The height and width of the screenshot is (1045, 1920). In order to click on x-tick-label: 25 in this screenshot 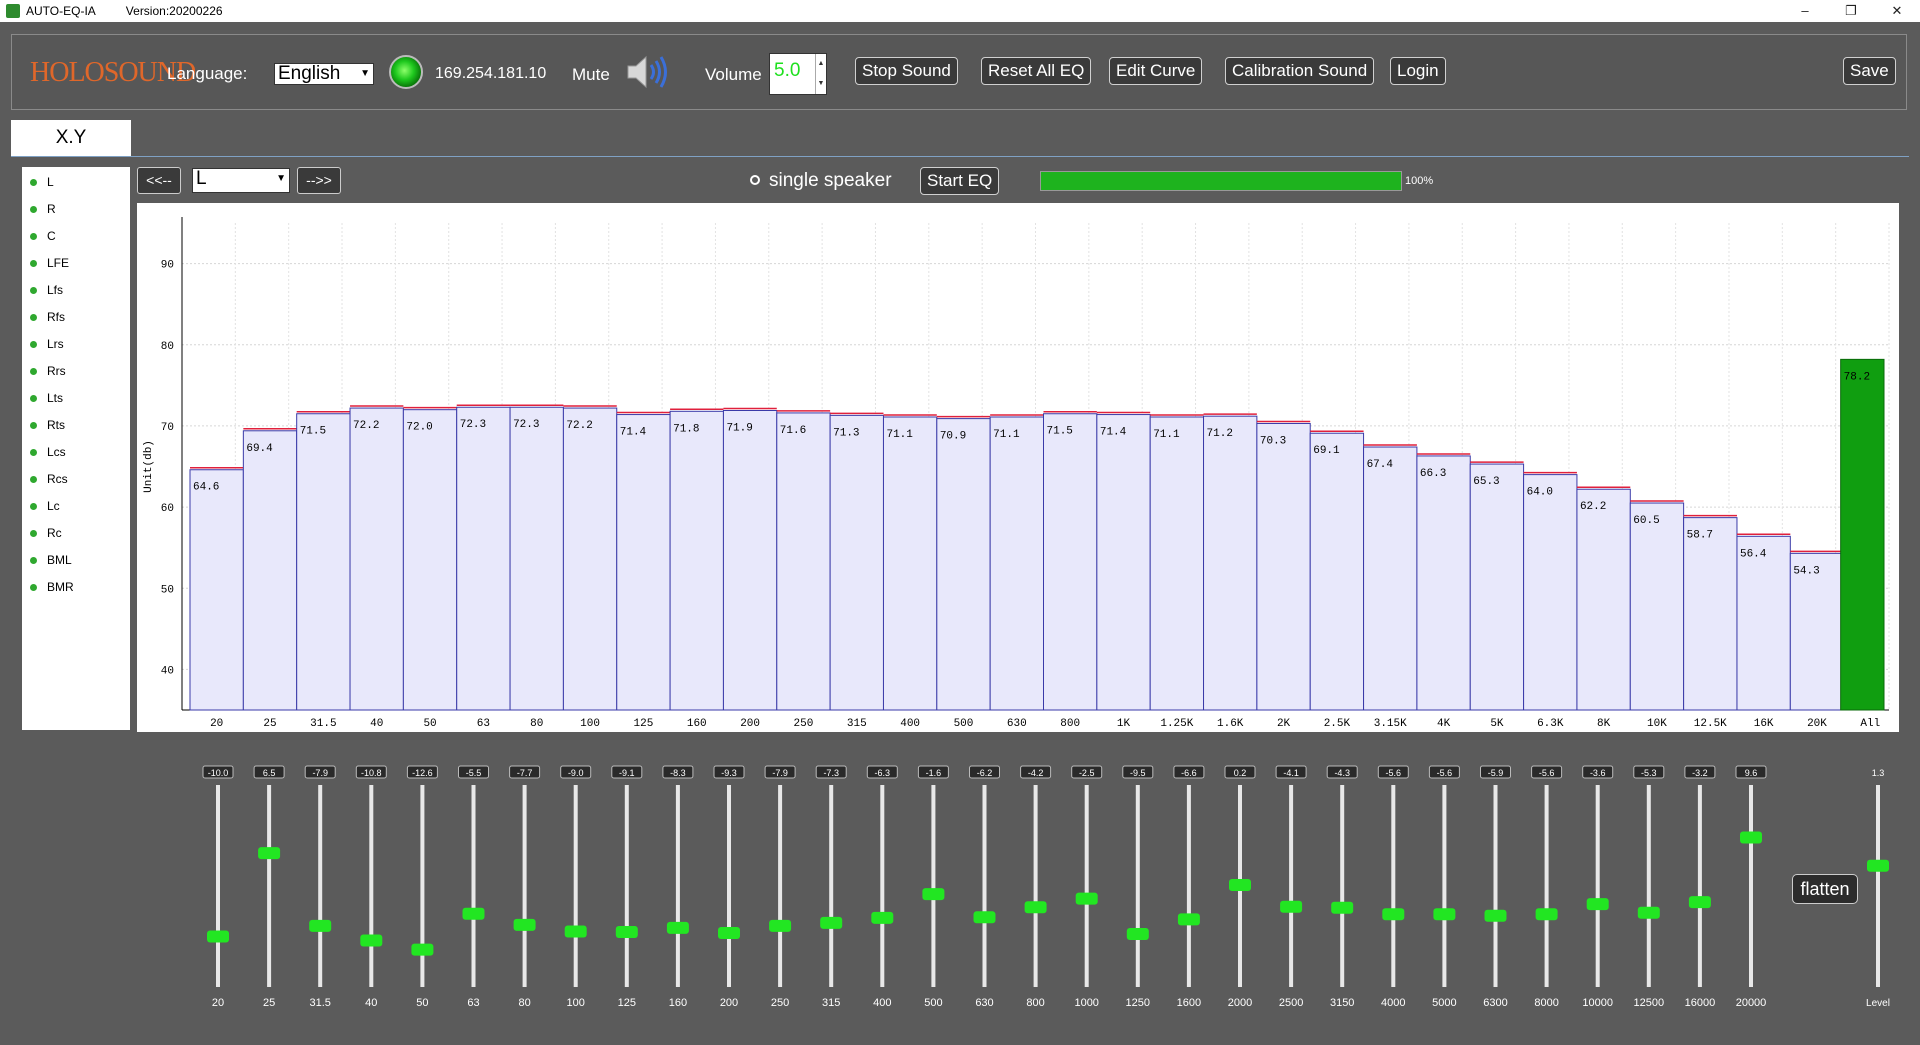, I will do `click(269, 724)`.